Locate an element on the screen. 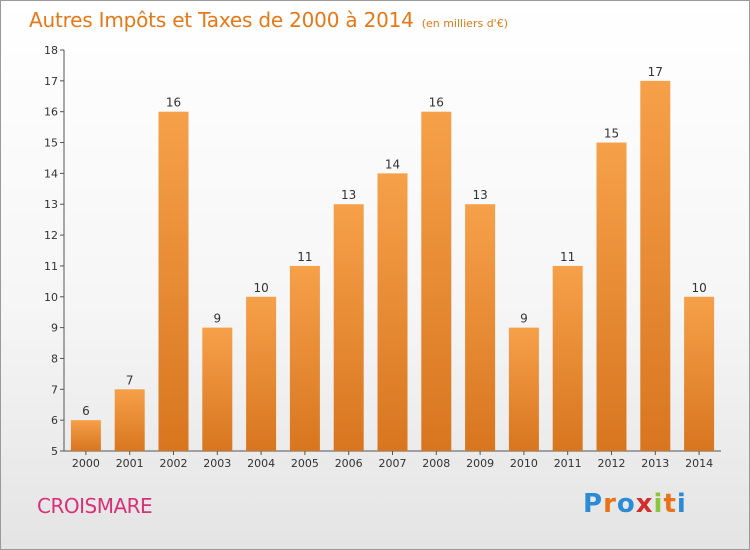 The height and width of the screenshot is (550, 750). x-tick-label: 2011 is located at coordinates (568, 463).